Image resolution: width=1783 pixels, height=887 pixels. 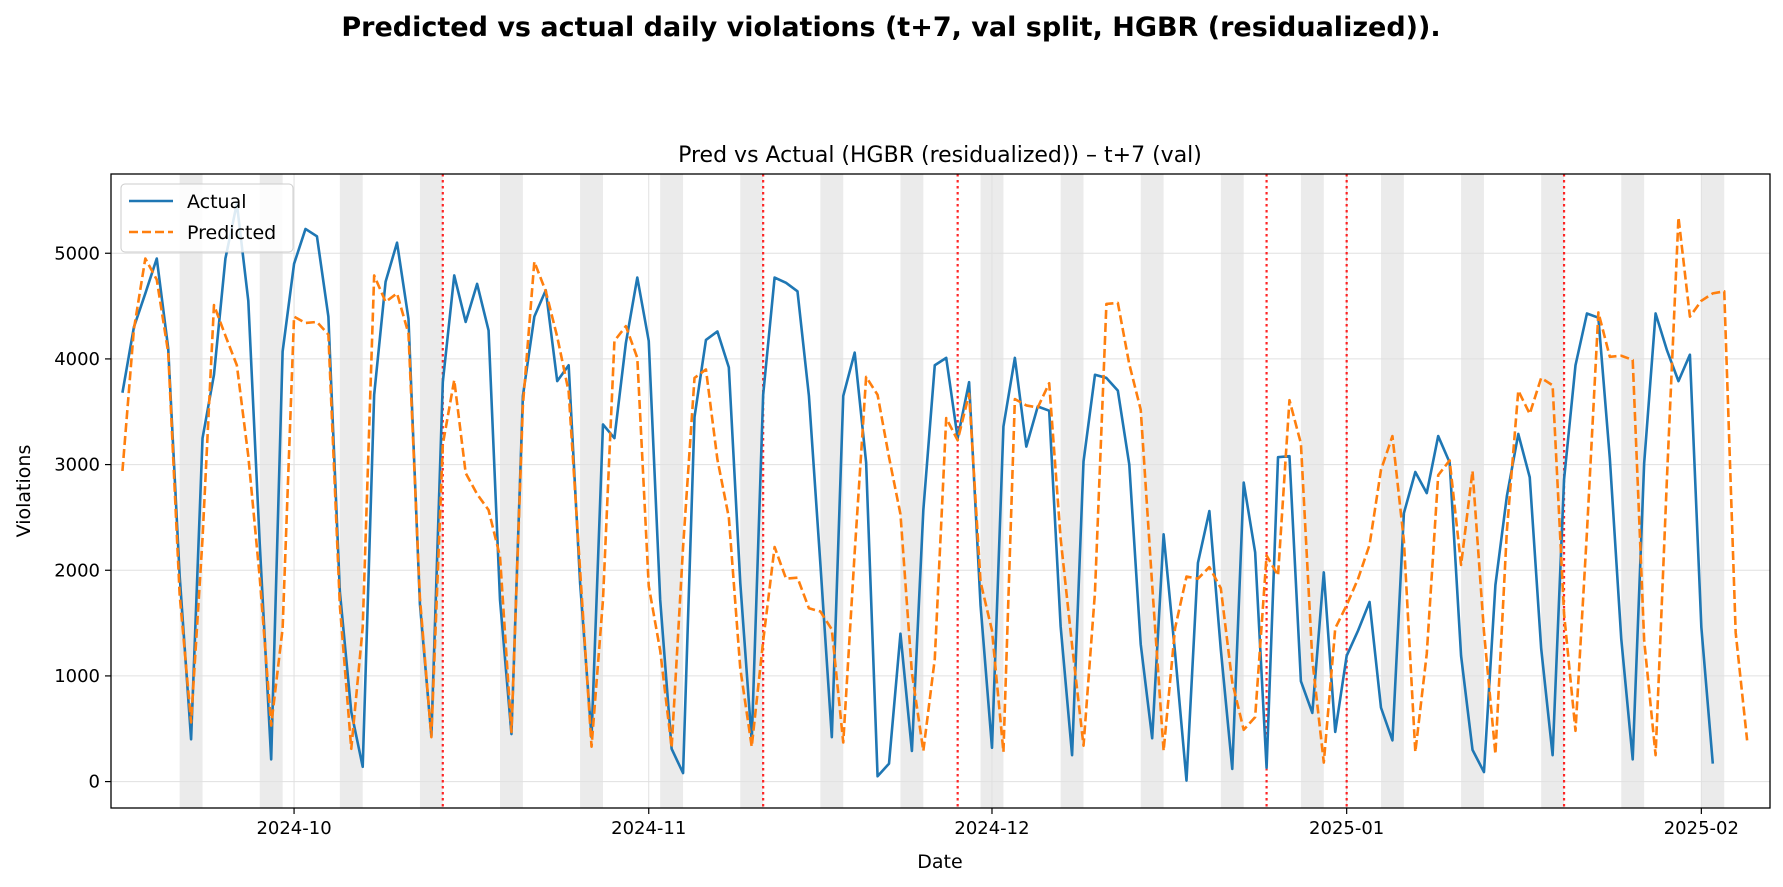 I want to click on x-tick-label: 2025-02, so click(x=1701, y=828).